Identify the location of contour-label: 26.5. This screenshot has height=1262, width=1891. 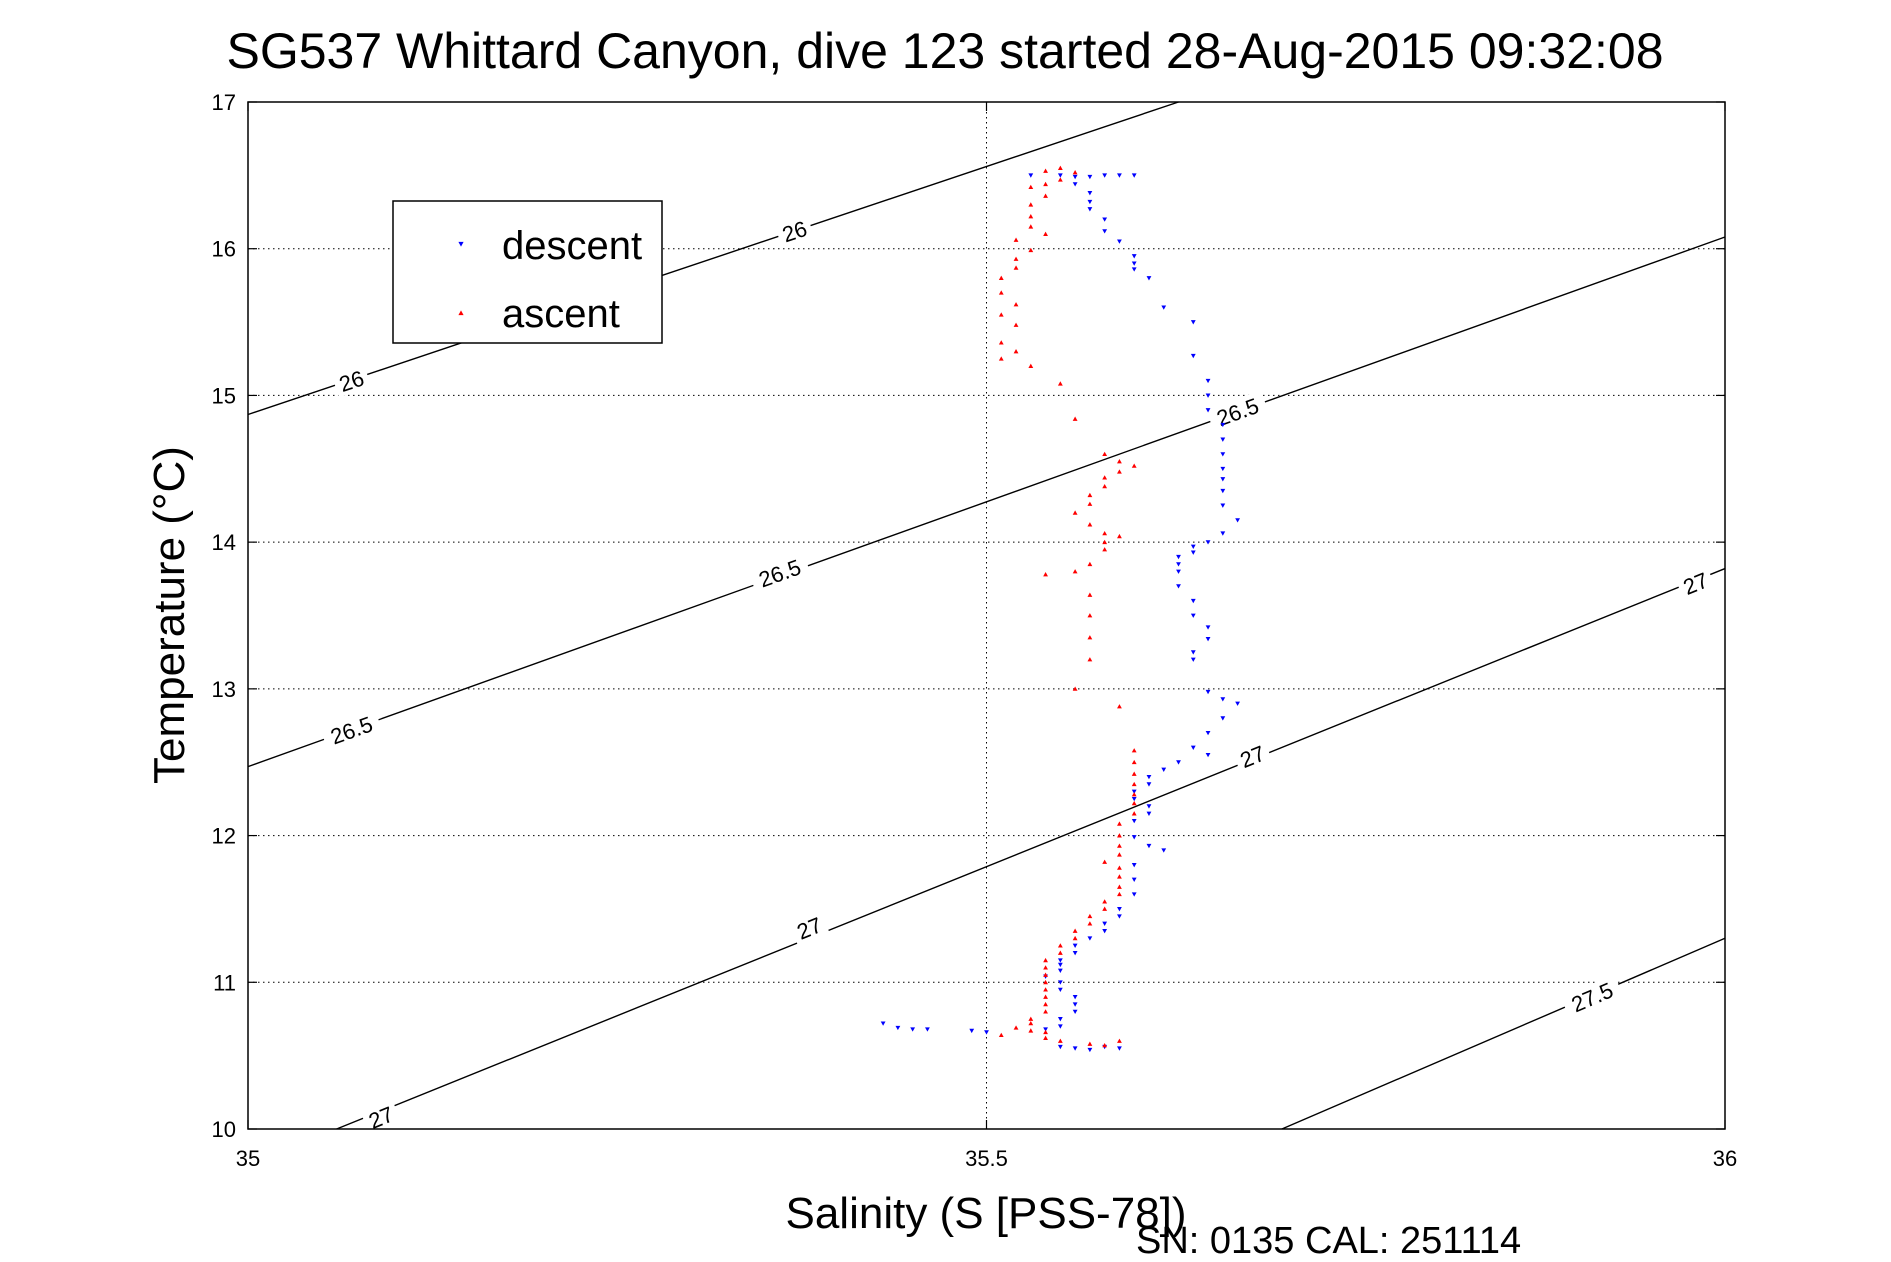
(780, 573).